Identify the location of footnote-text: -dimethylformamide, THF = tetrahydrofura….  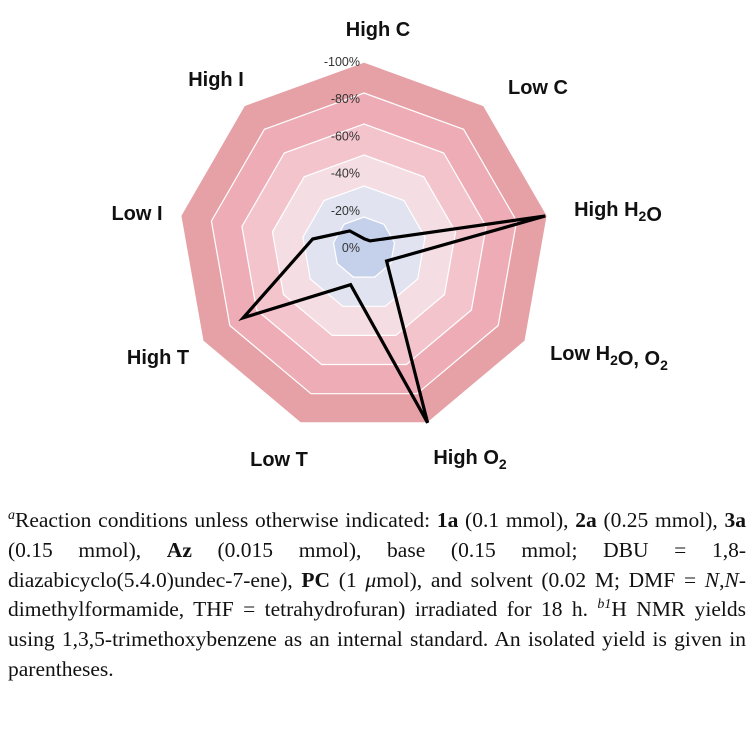
(377, 594).